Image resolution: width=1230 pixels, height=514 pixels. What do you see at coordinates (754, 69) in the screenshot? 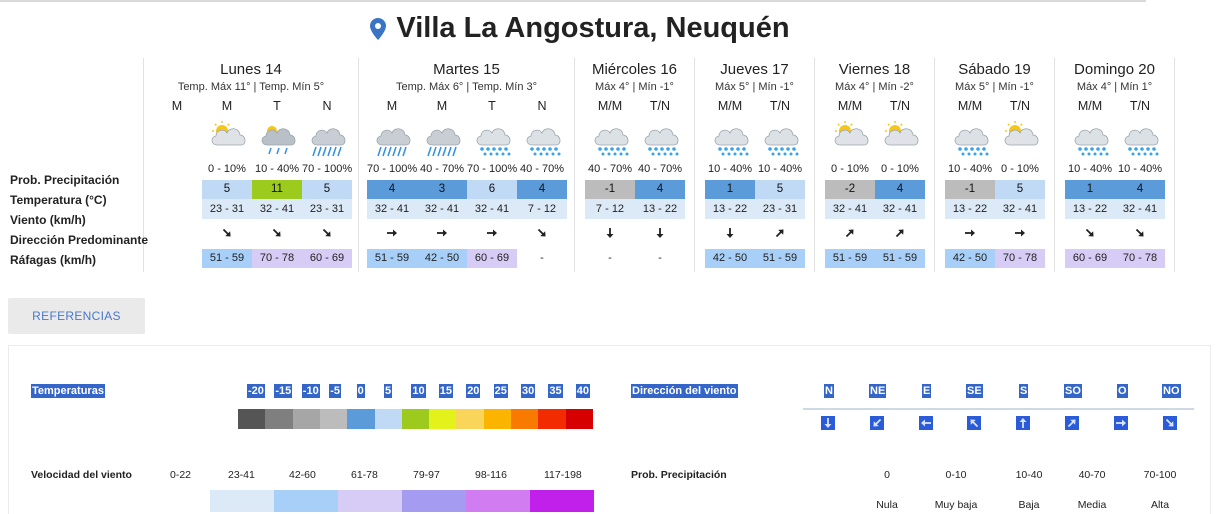
I see `day-name: Jueves 17` at bounding box center [754, 69].